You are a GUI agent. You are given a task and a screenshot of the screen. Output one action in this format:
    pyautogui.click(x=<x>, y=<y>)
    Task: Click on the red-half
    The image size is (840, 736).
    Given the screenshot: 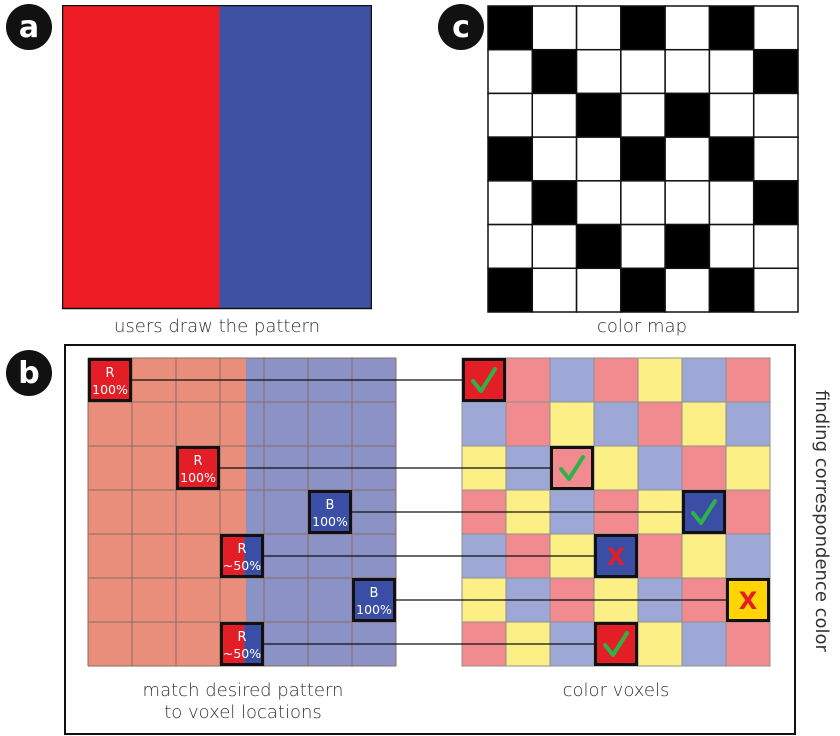 What is the action you would take?
    pyautogui.click(x=141, y=157)
    